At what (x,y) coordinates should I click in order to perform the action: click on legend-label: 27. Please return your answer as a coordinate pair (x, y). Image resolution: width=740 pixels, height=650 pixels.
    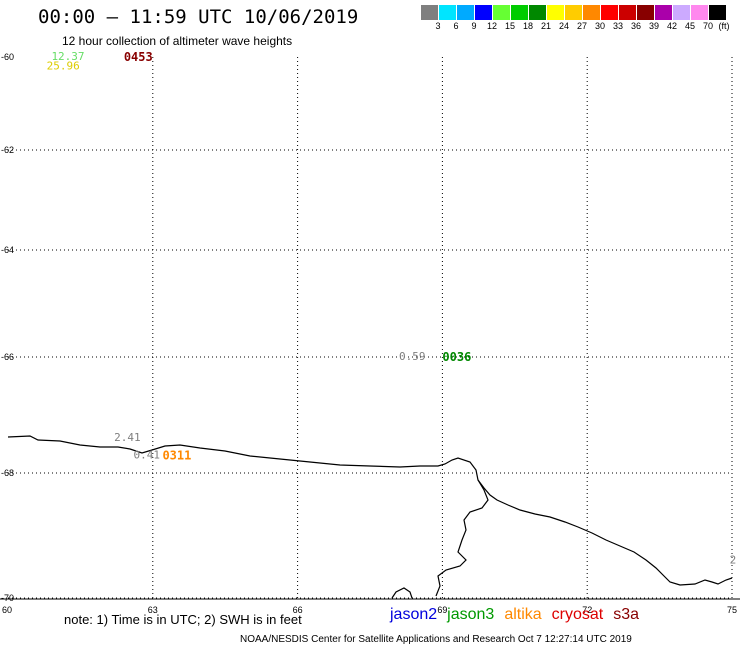
    Looking at the image, I should click on (581, 26).